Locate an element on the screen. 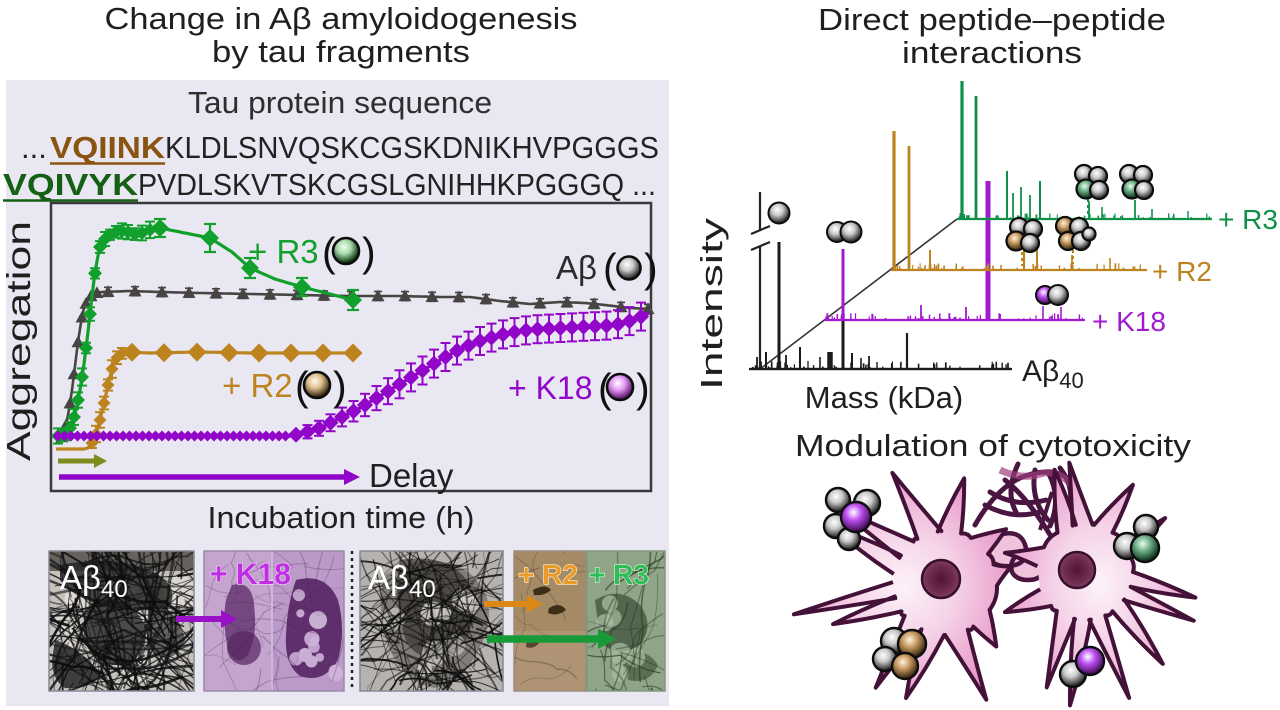 This screenshot has height=710, width=1280. svg-text: Direct peptide–peptide is located at coordinates (992, 19).